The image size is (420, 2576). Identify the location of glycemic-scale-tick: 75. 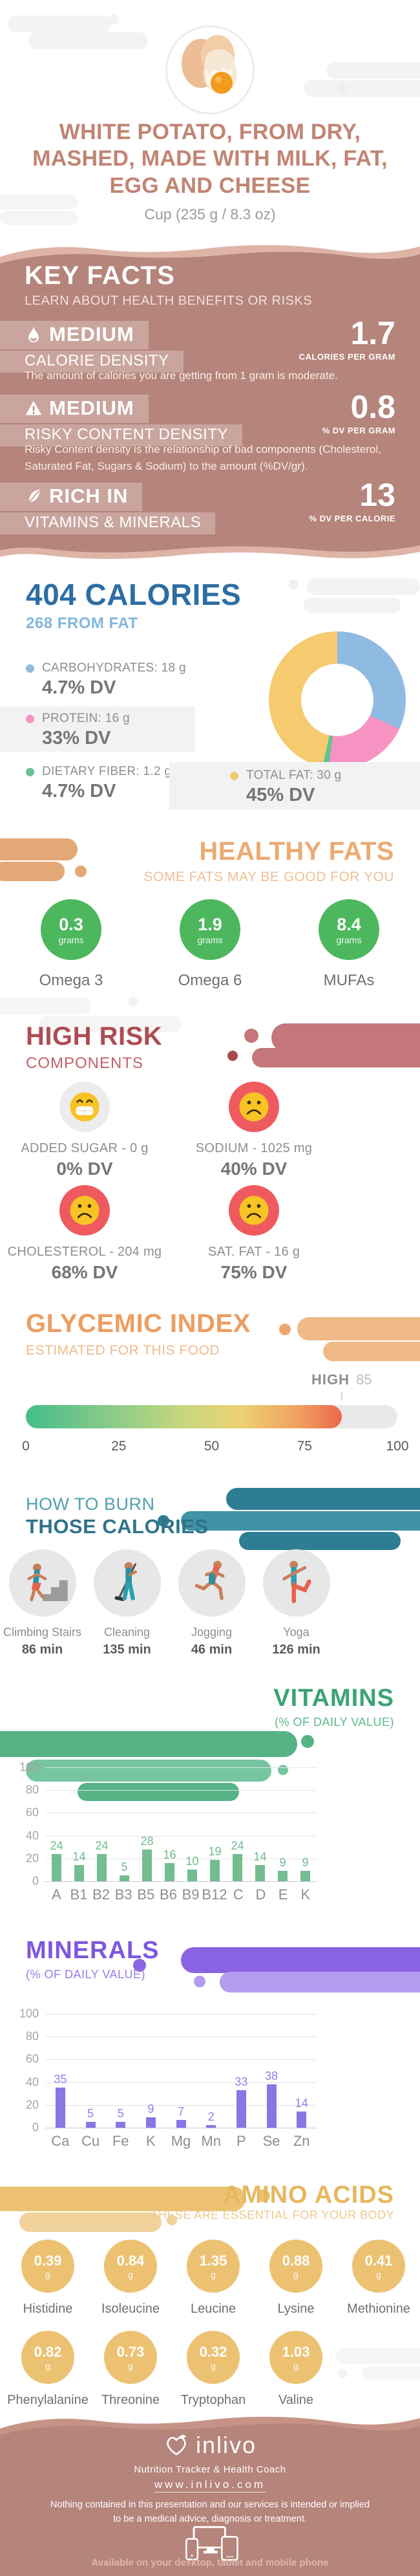
(304, 1446).